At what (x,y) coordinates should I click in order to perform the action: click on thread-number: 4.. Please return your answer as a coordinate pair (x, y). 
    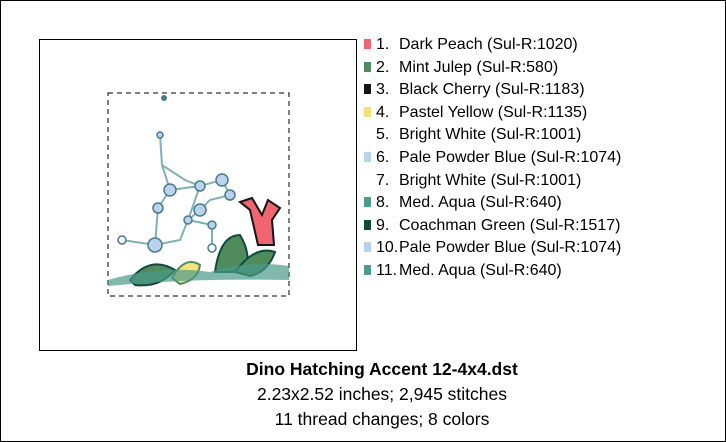
    Looking at the image, I should click on (383, 112).